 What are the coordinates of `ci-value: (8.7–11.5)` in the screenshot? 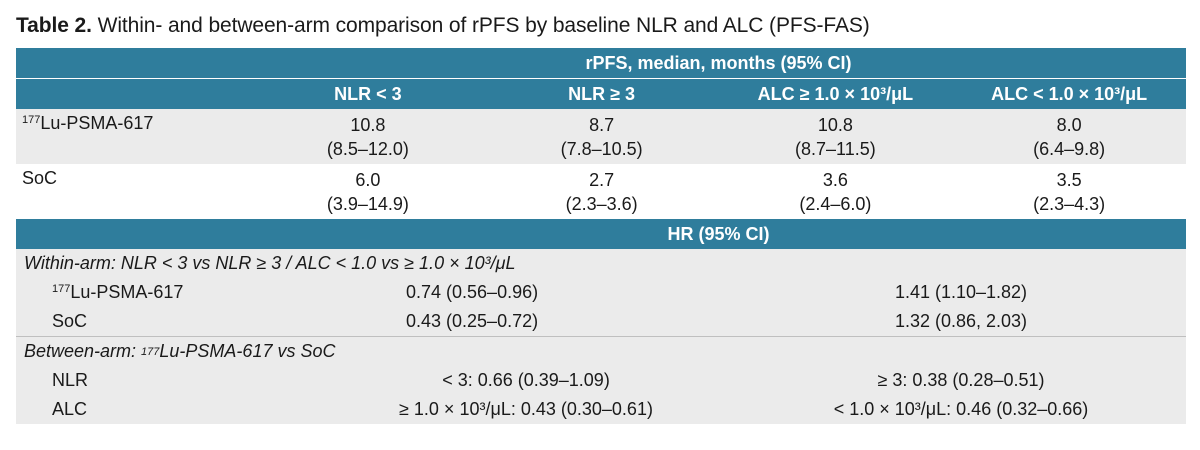 It's located at (835, 149).